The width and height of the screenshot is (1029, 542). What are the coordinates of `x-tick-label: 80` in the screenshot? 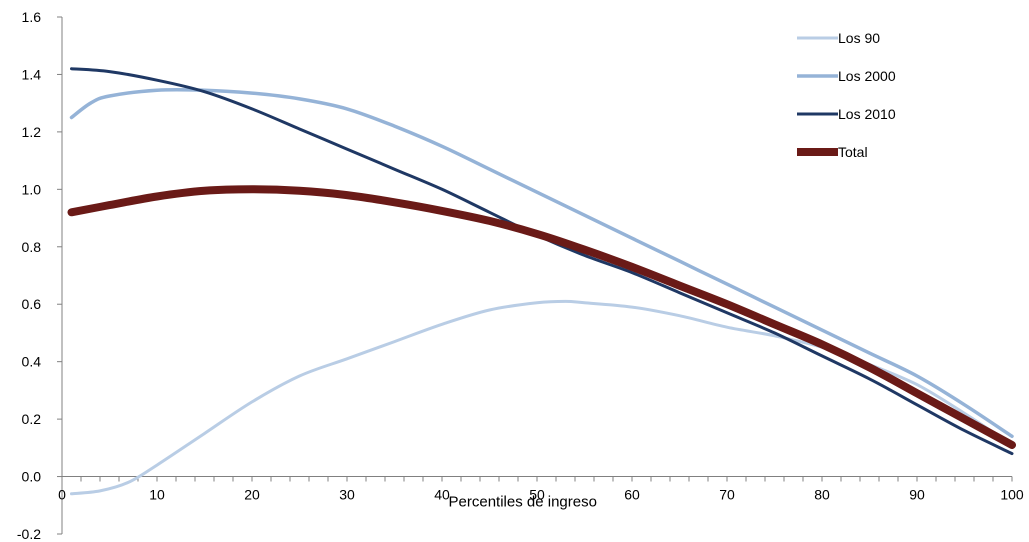 It's located at (822, 495).